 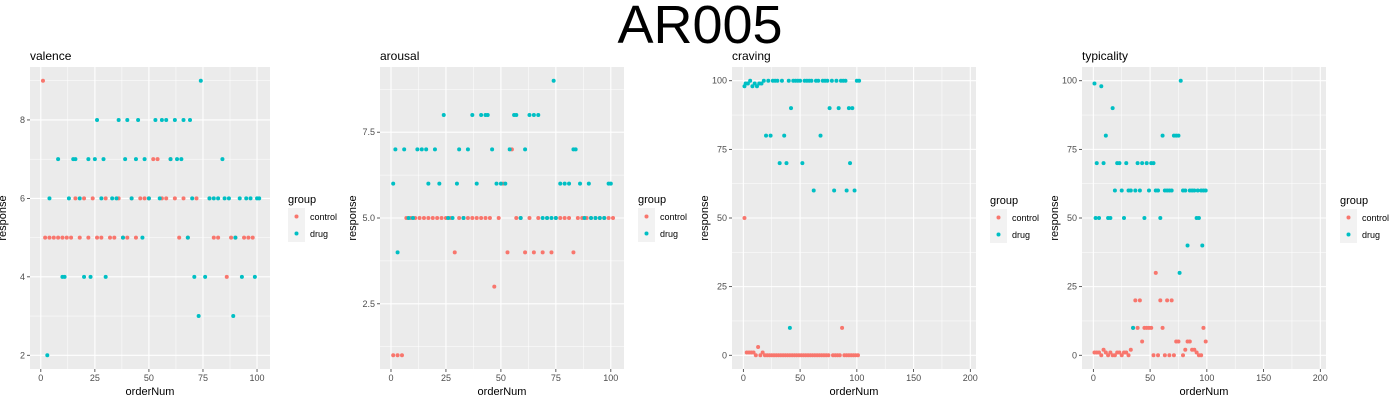 I want to click on y-tick-label: 6, so click(x=22, y=198).